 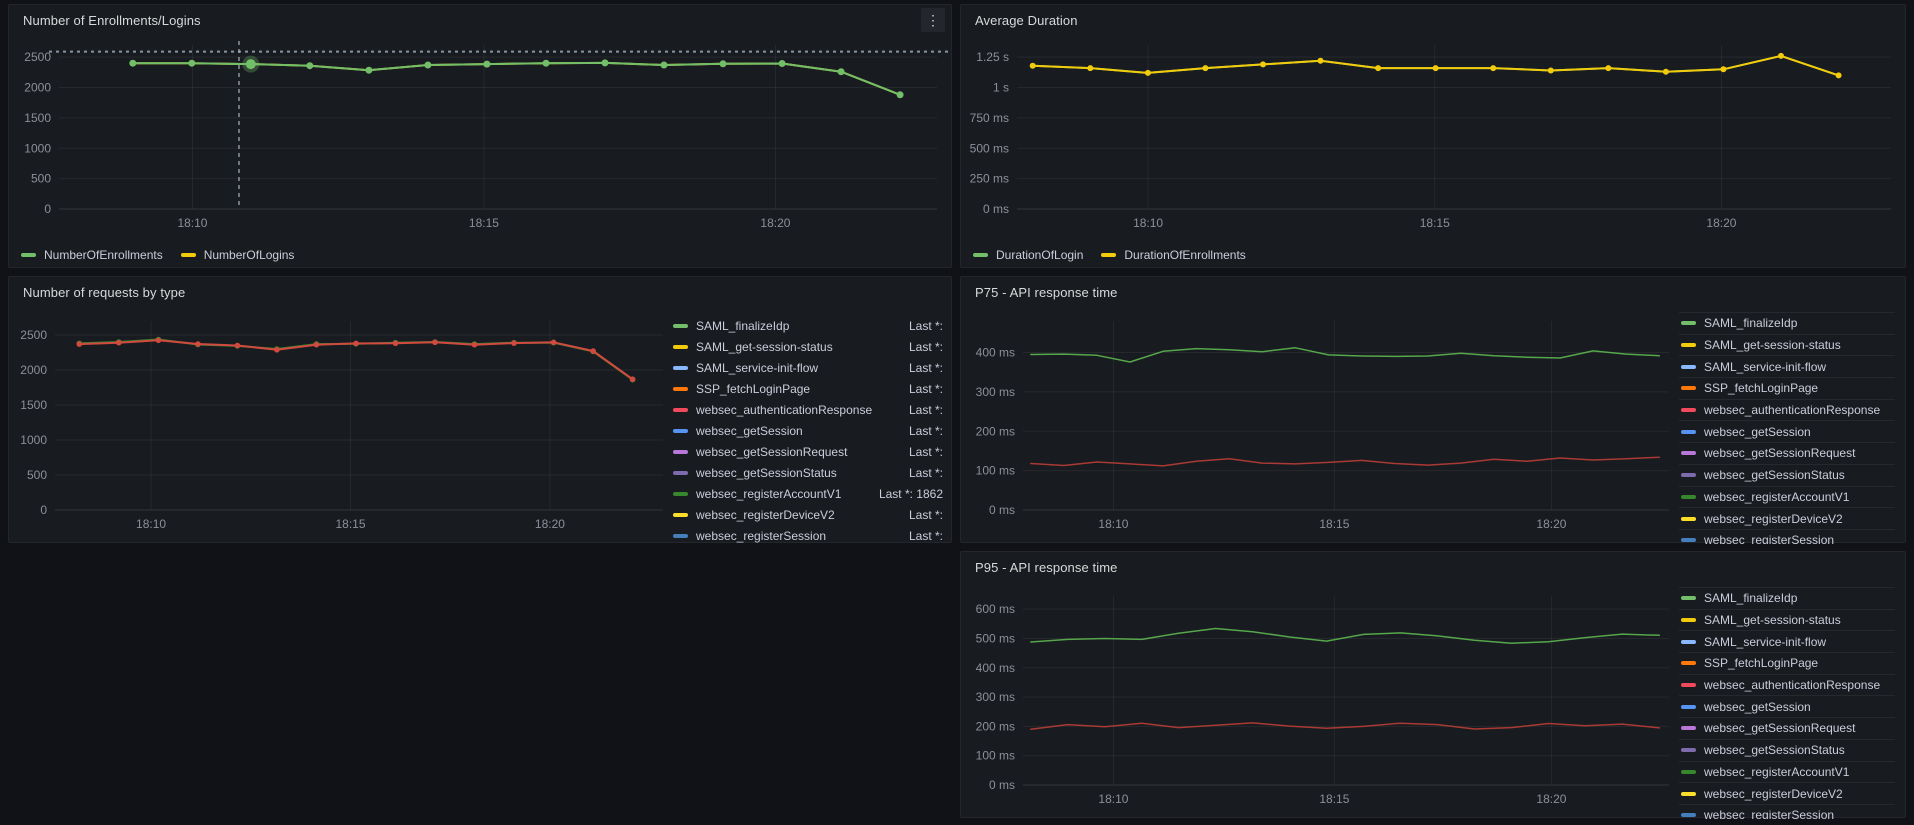 I want to click on legend-item: NumberOfLogins, so click(x=237, y=255).